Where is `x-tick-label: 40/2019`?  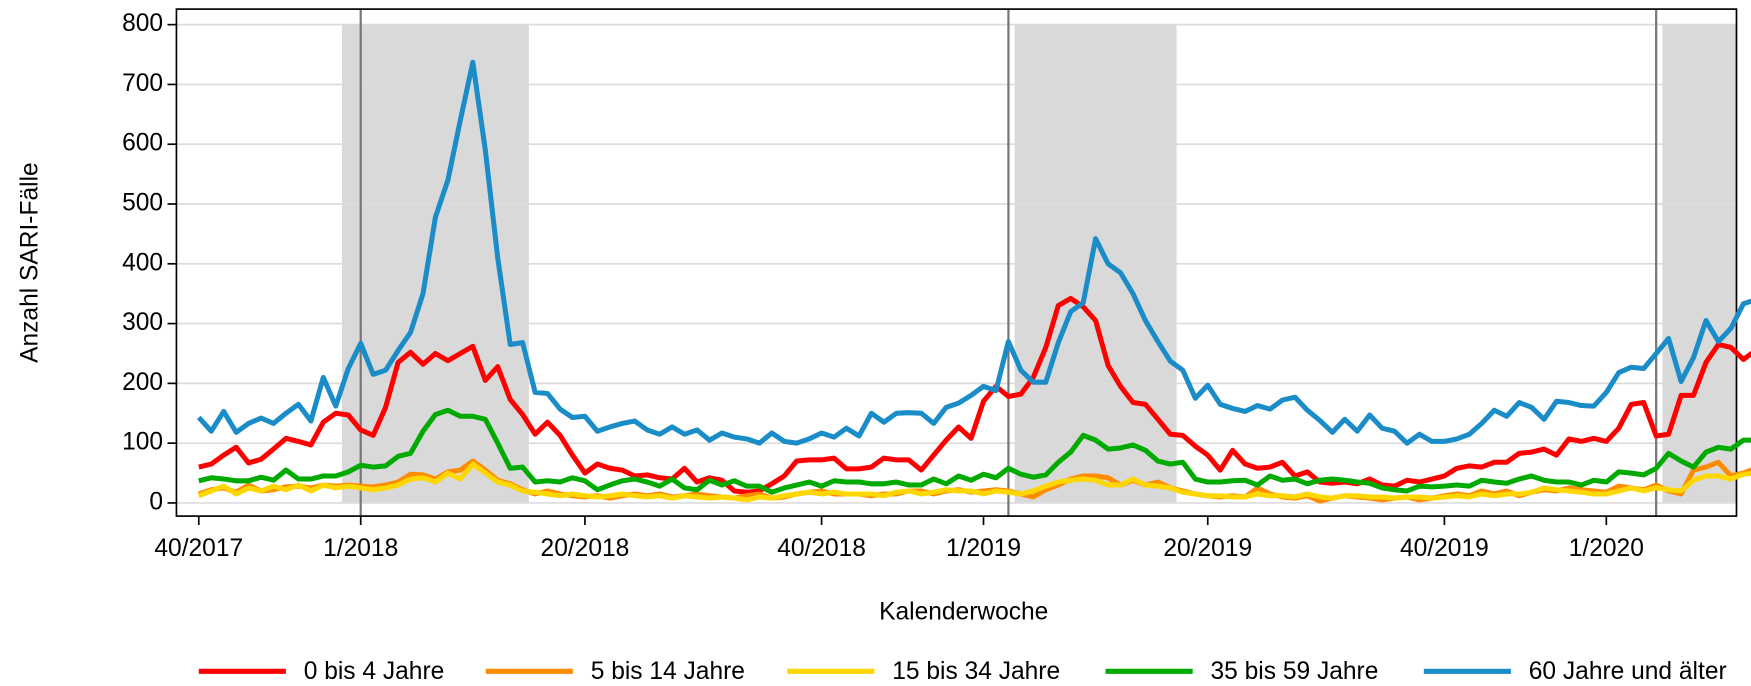 x-tick-label: 40/2019 is located at coordinates (1444, 548).